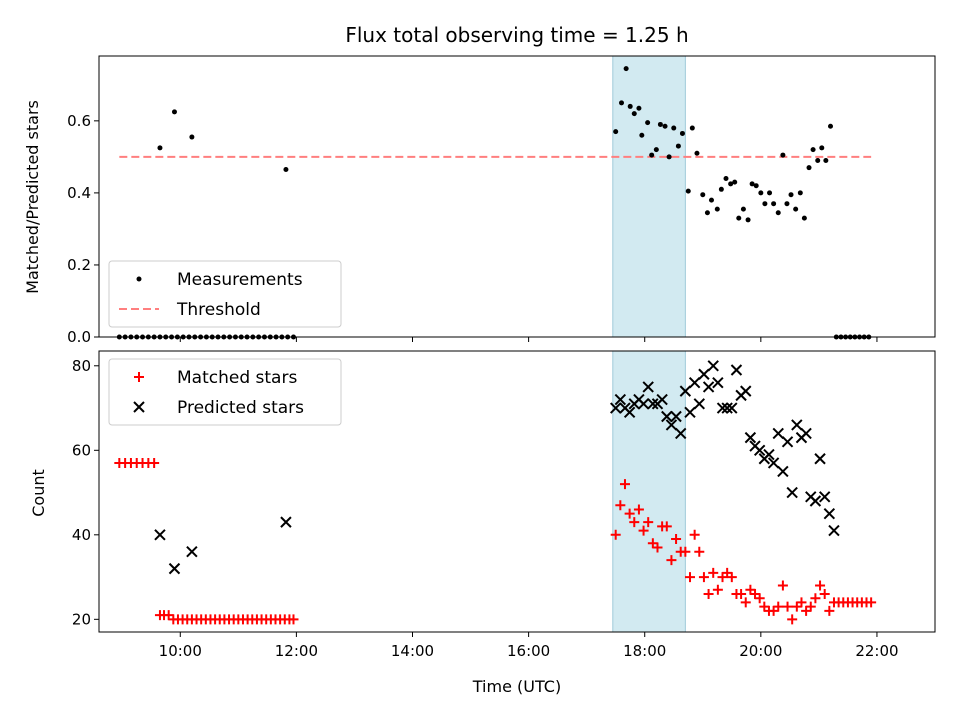 This screenshot has height=724, width=960. I want to click on legend-label: Measurements, so click(240, 280).